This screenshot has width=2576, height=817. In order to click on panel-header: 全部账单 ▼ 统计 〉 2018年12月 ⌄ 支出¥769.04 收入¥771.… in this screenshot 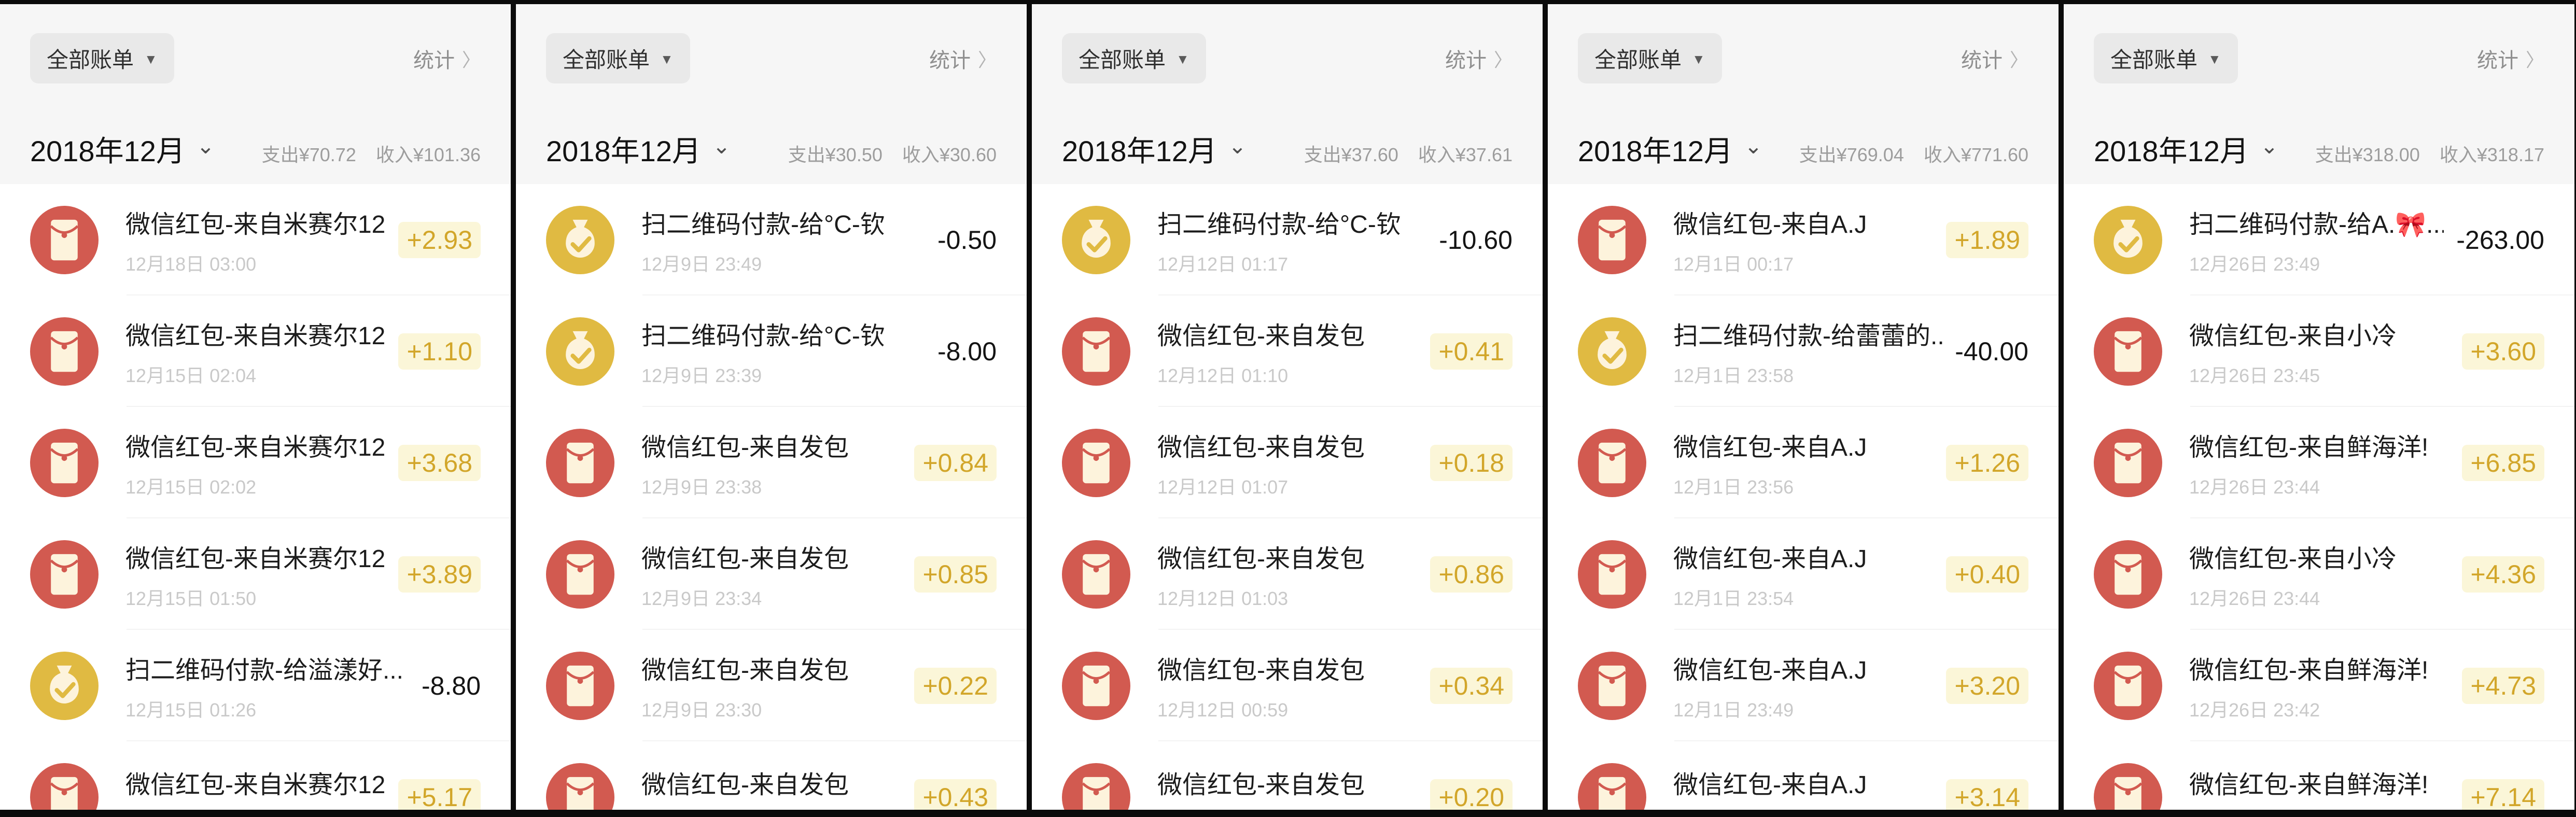, I will do `click(1803, 94)`.